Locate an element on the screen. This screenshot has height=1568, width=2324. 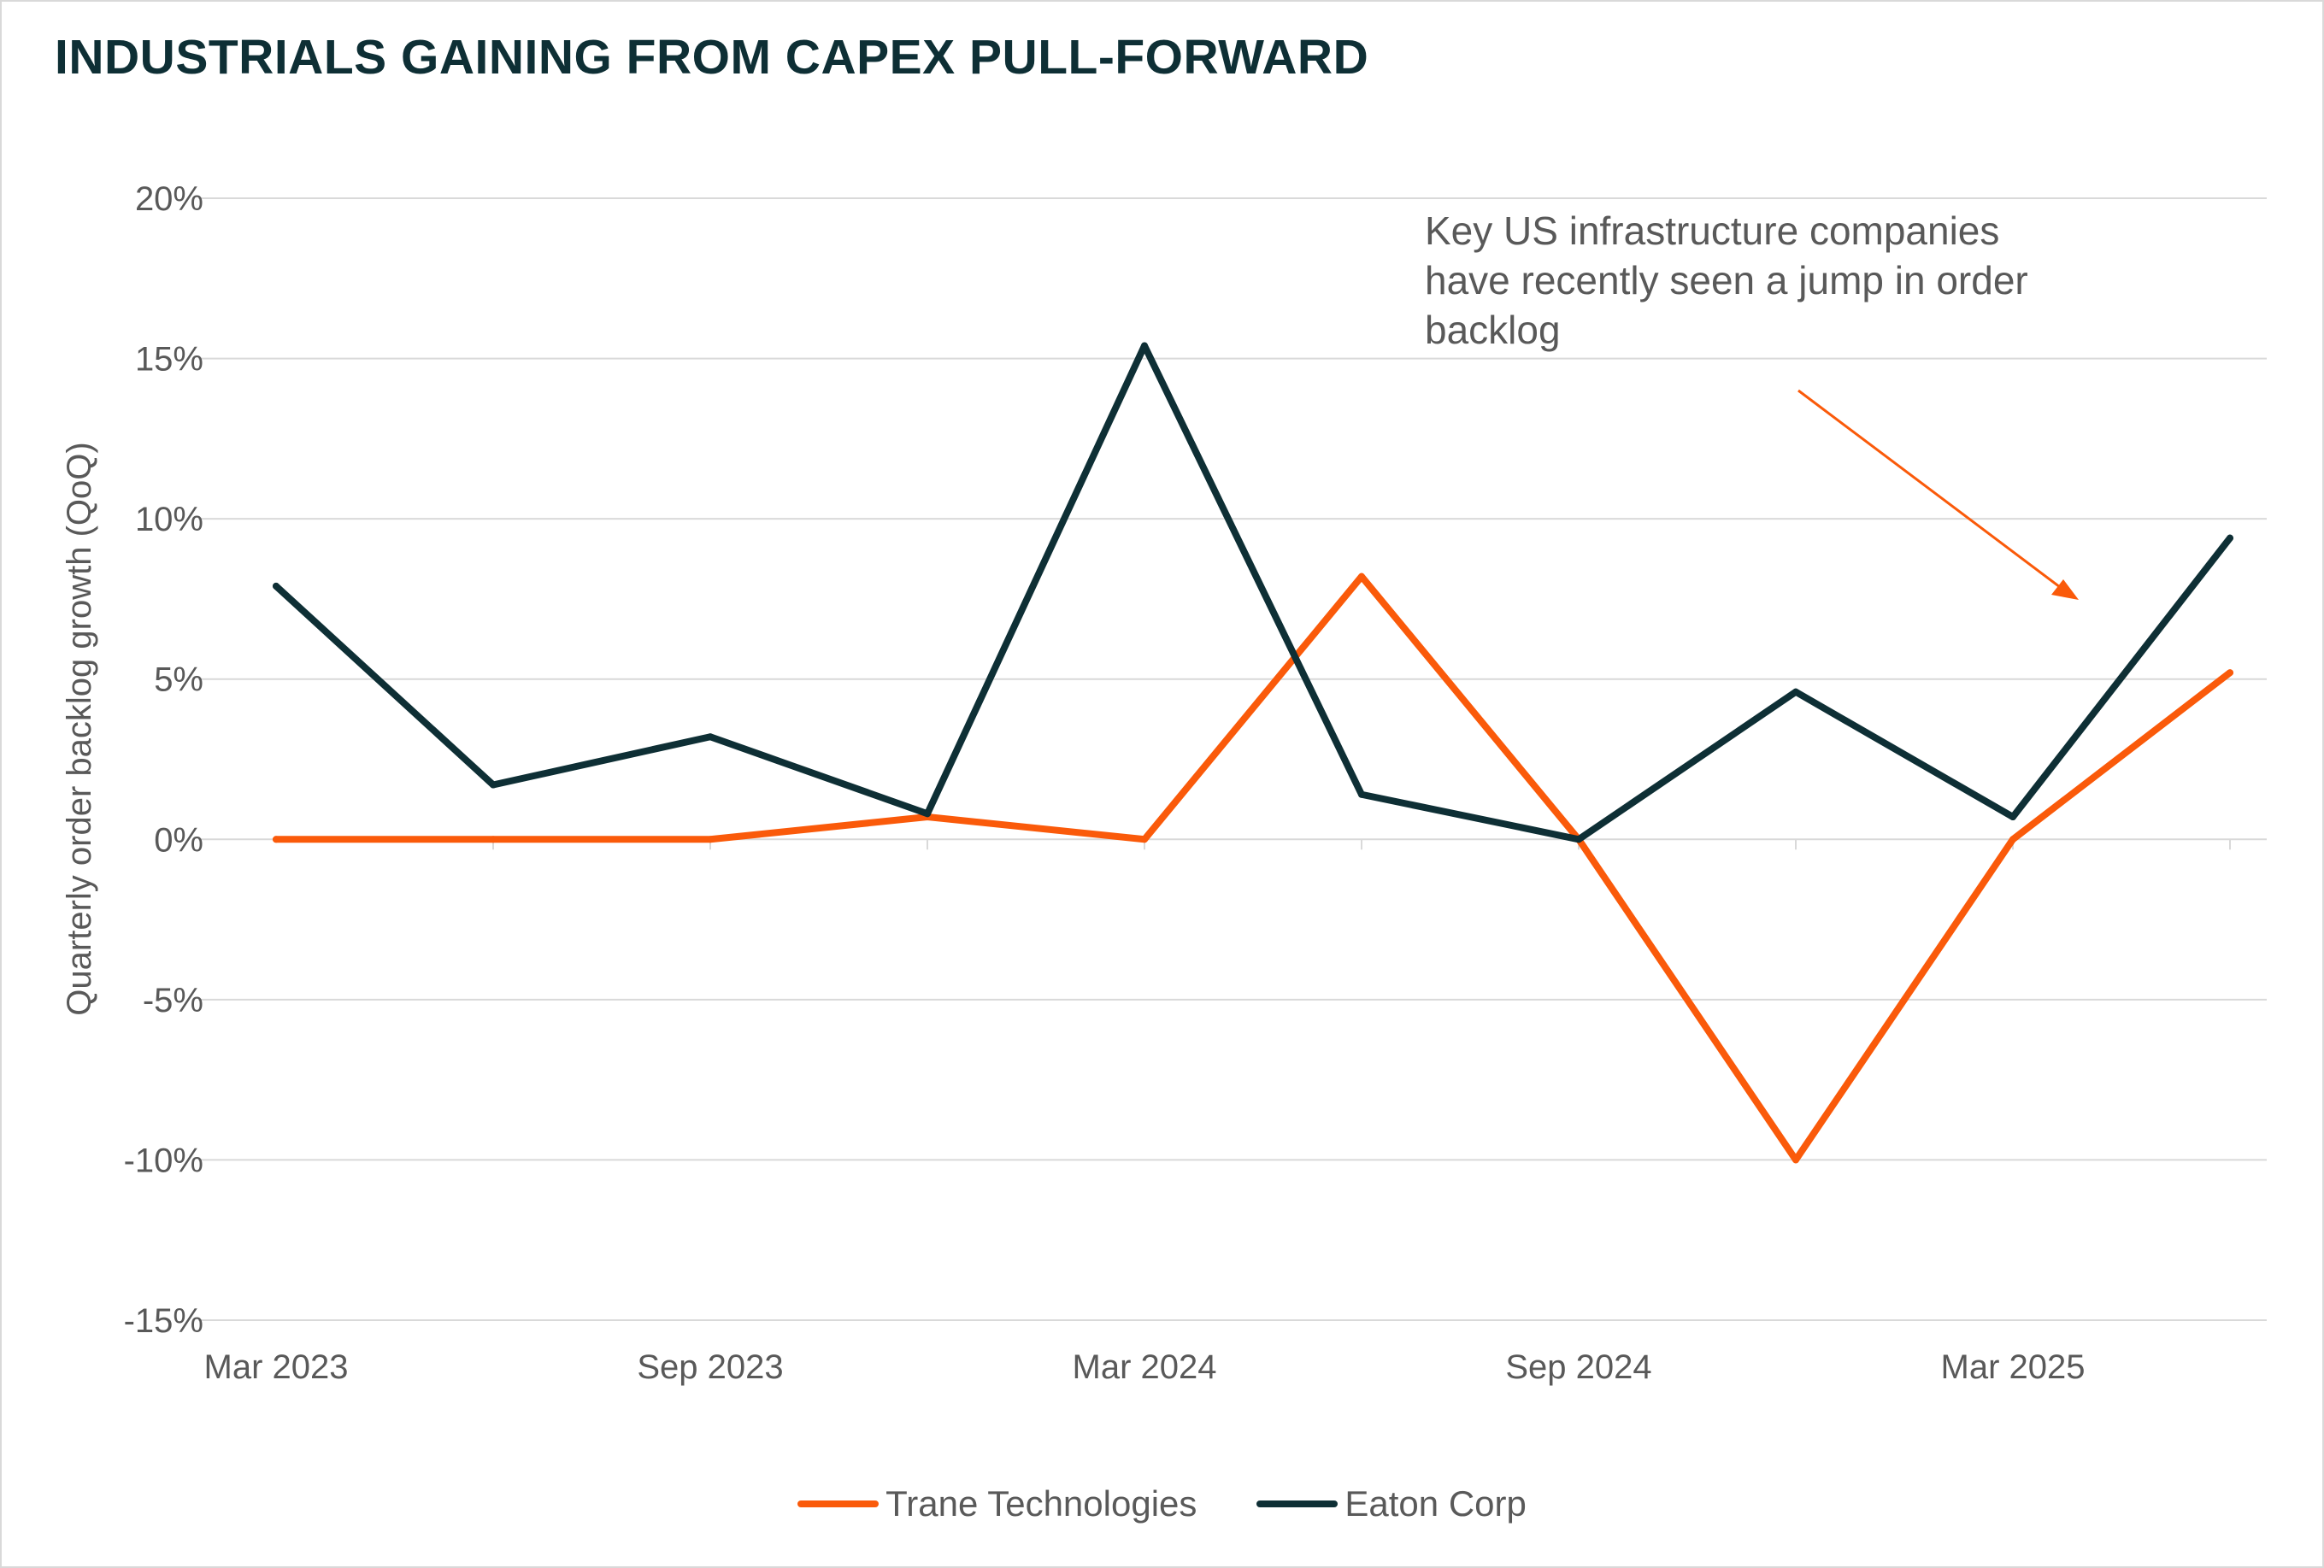
y-tick-label: 20% is located at coordinates (169, 199).